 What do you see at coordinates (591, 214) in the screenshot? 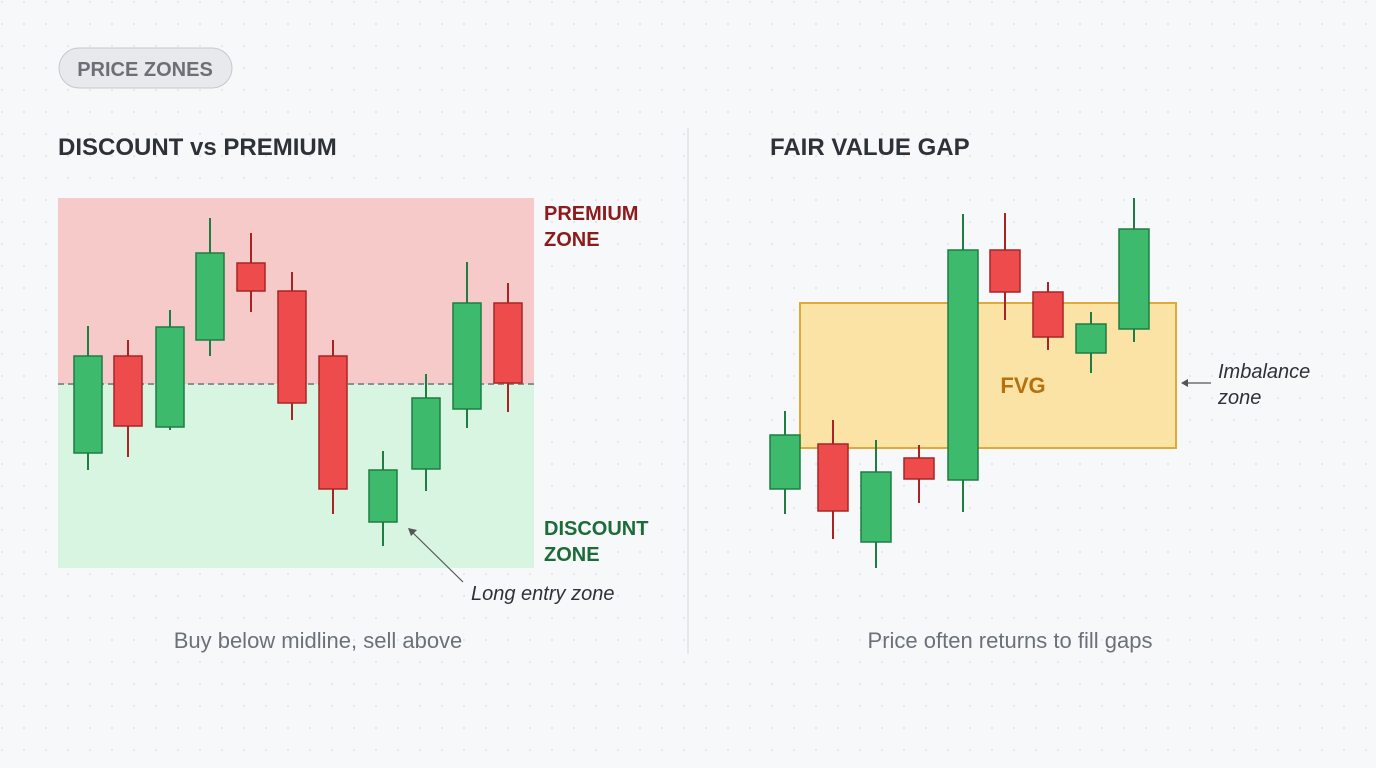
I see `premium-label: PREMIUM` at bounding box center [591, 214].